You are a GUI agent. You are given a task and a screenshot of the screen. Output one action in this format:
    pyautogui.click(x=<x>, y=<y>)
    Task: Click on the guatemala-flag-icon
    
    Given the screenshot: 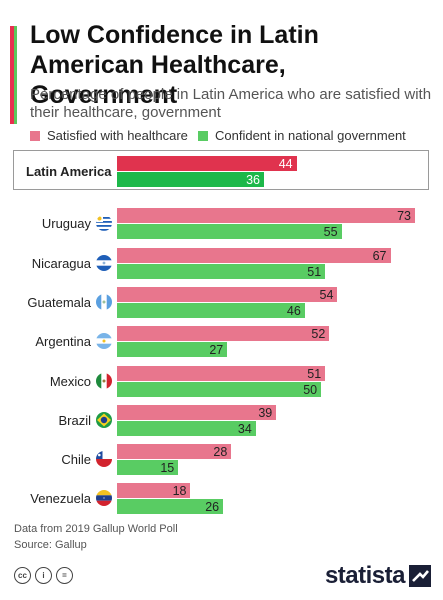 What is the action you would take?
    pyautogui.click(x=104, y=302)
    